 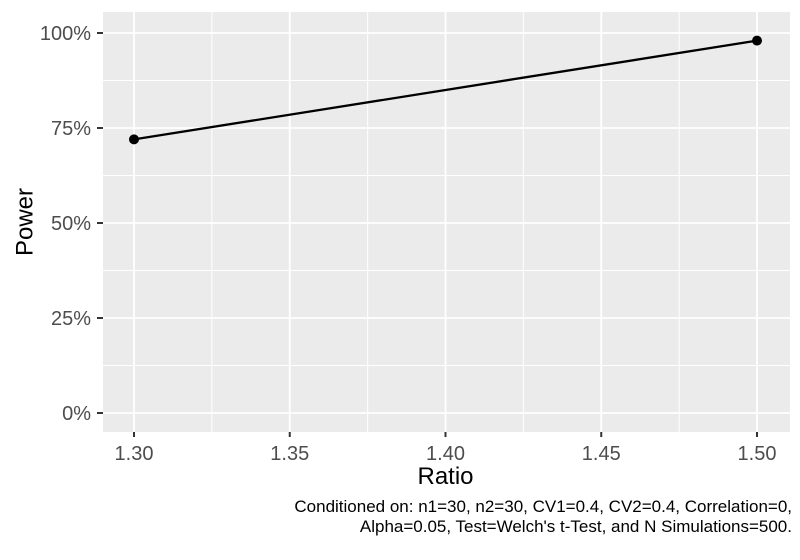 I want to click on x-tick-label: 1.50, so click(x=757, y=454).